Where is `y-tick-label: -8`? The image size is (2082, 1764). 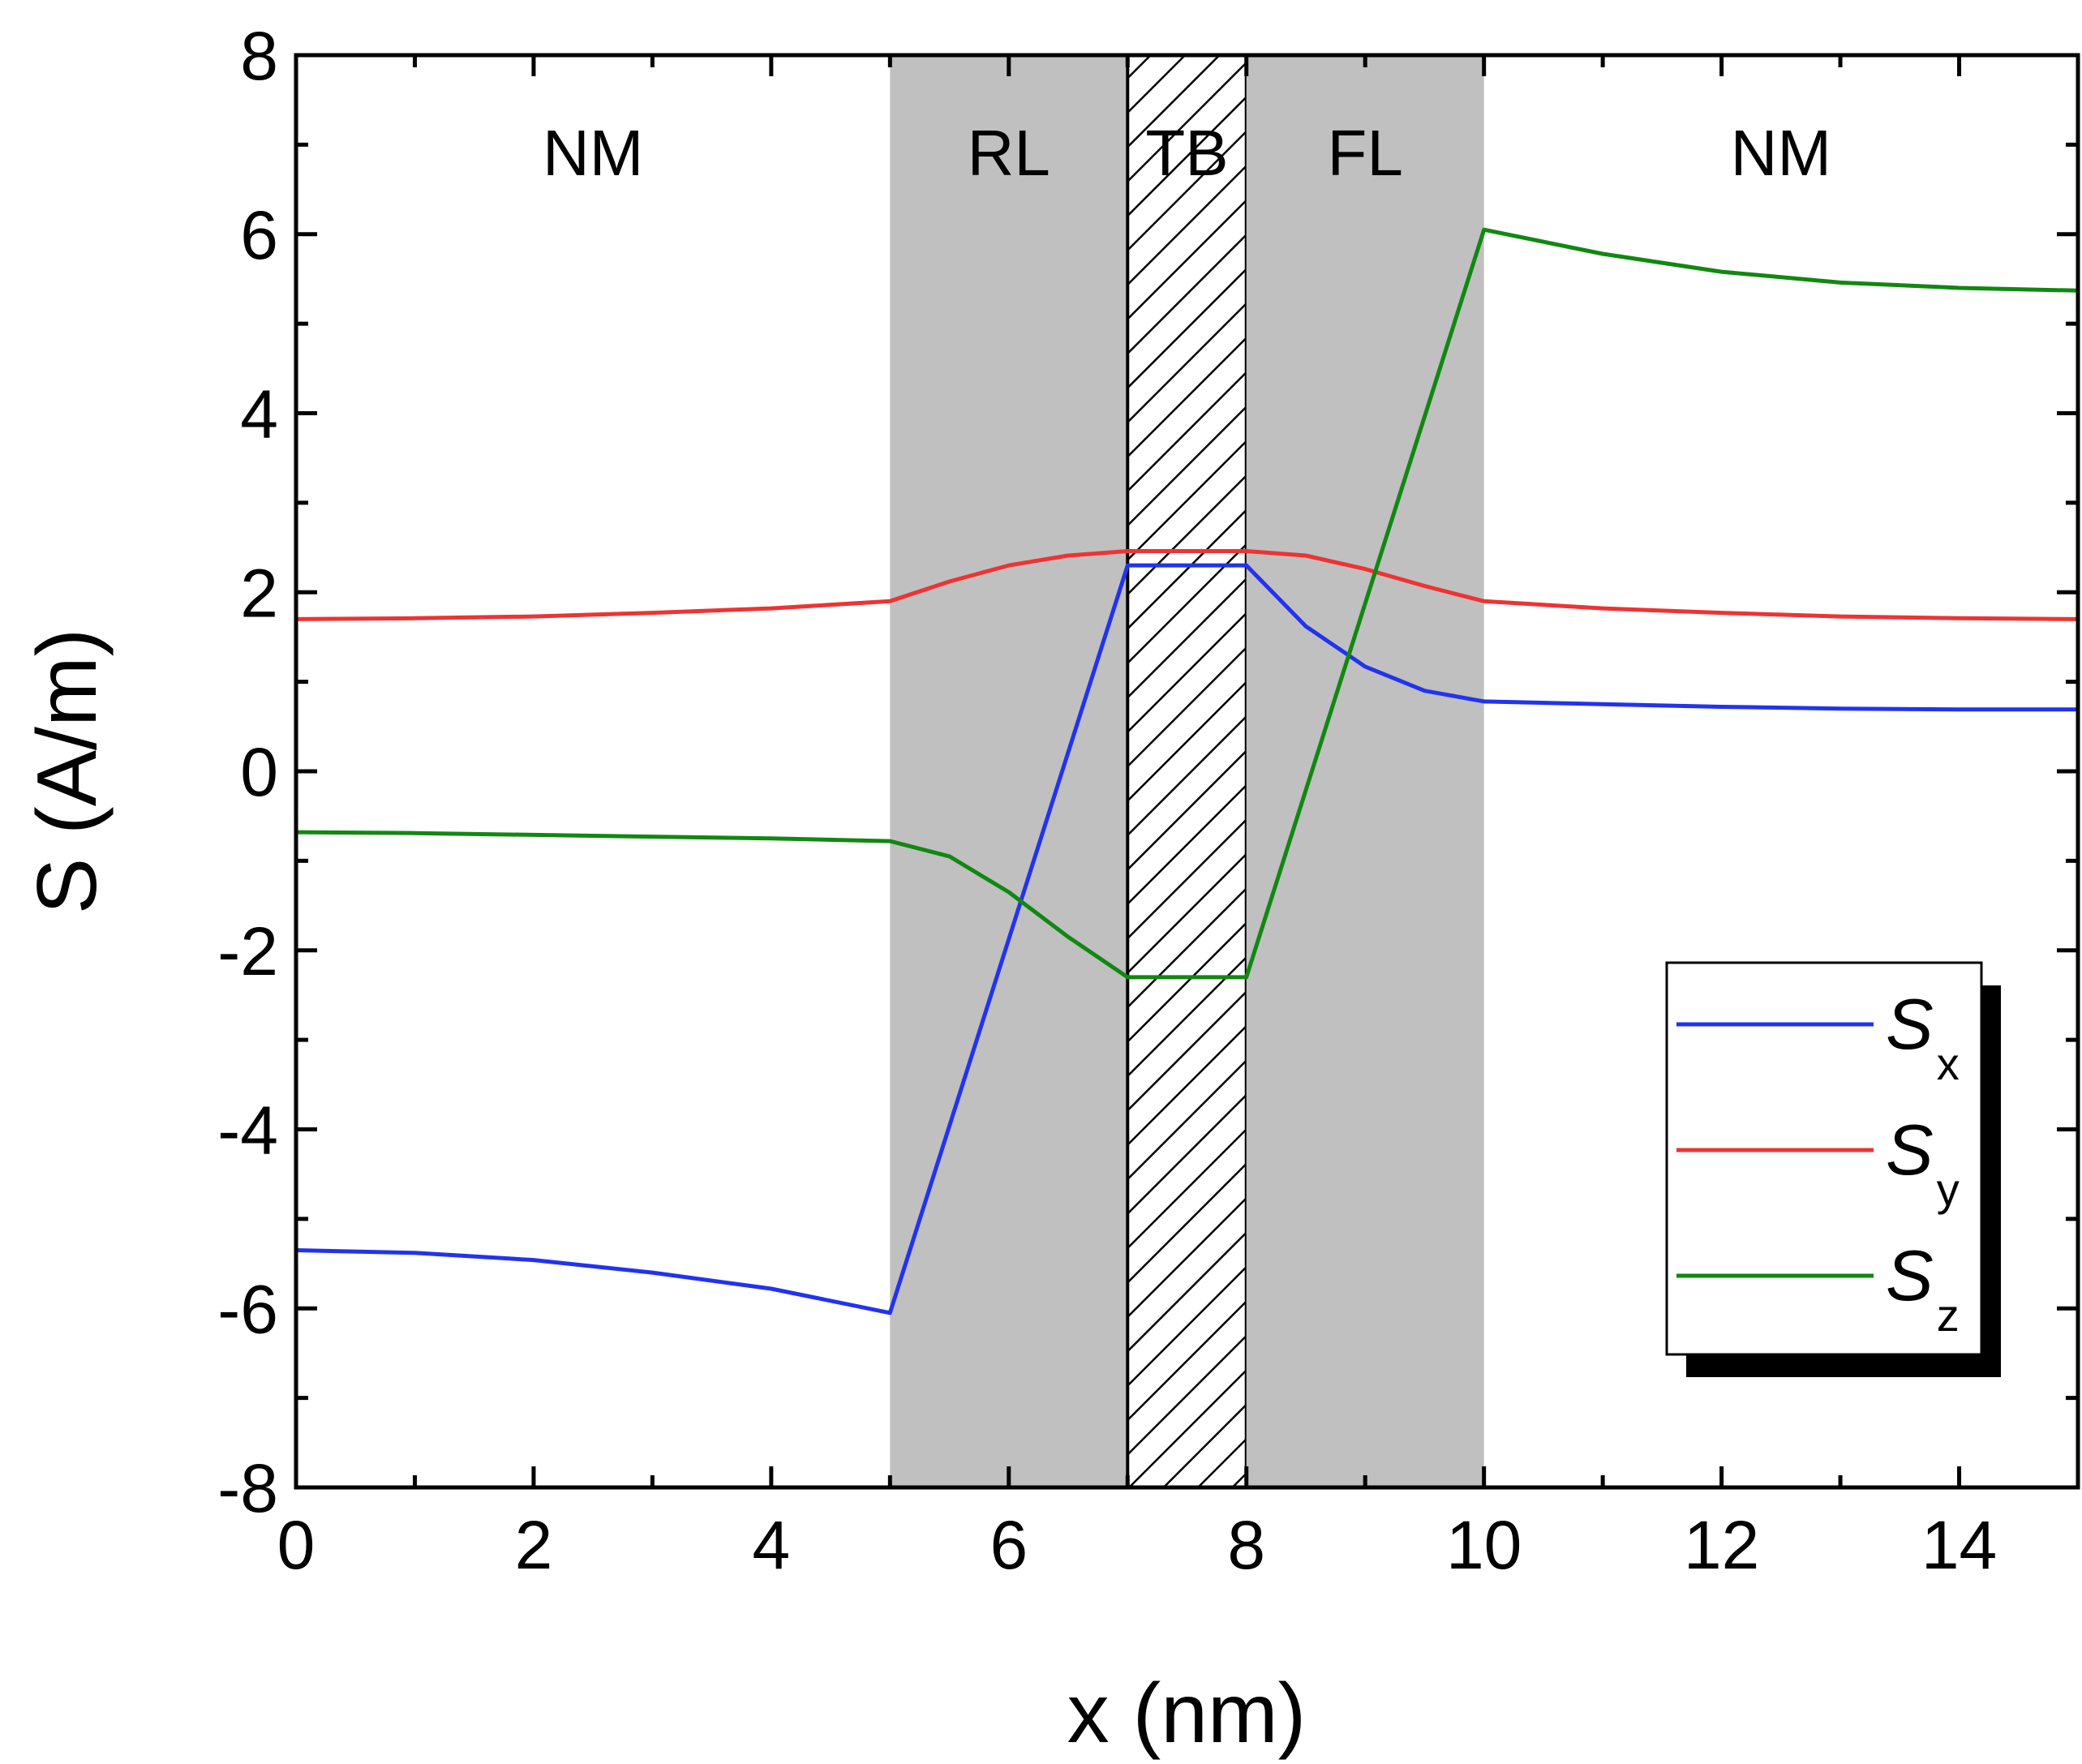 y-tick-label: -8 is located at coordinates (247, 1488).